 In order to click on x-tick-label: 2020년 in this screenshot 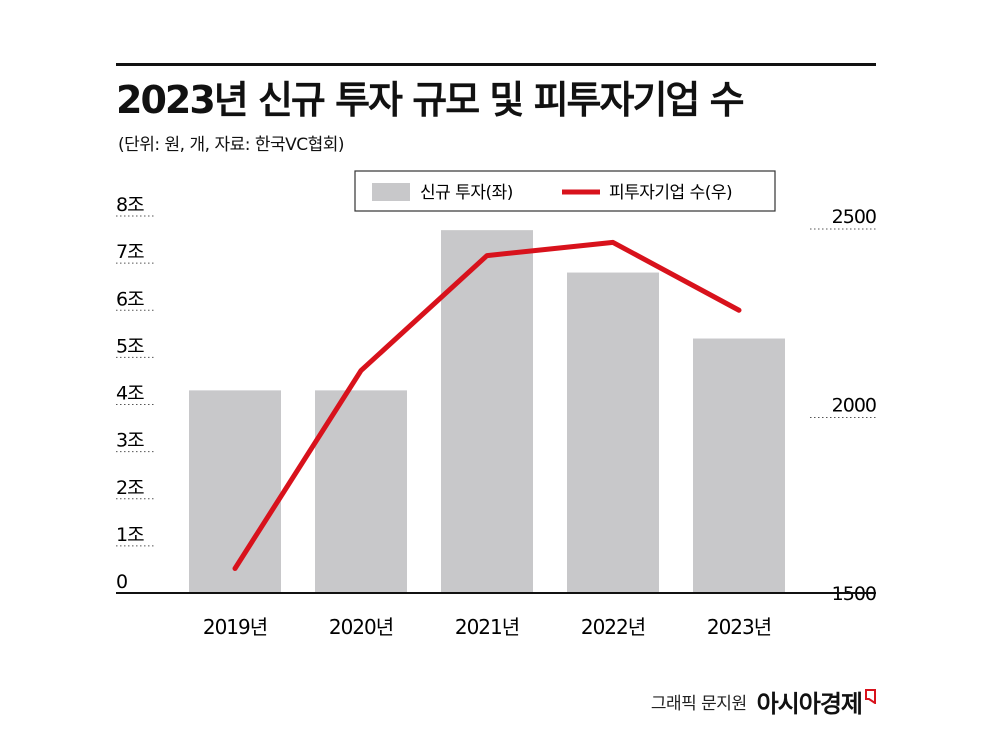, I will do `click(361, 627)`.